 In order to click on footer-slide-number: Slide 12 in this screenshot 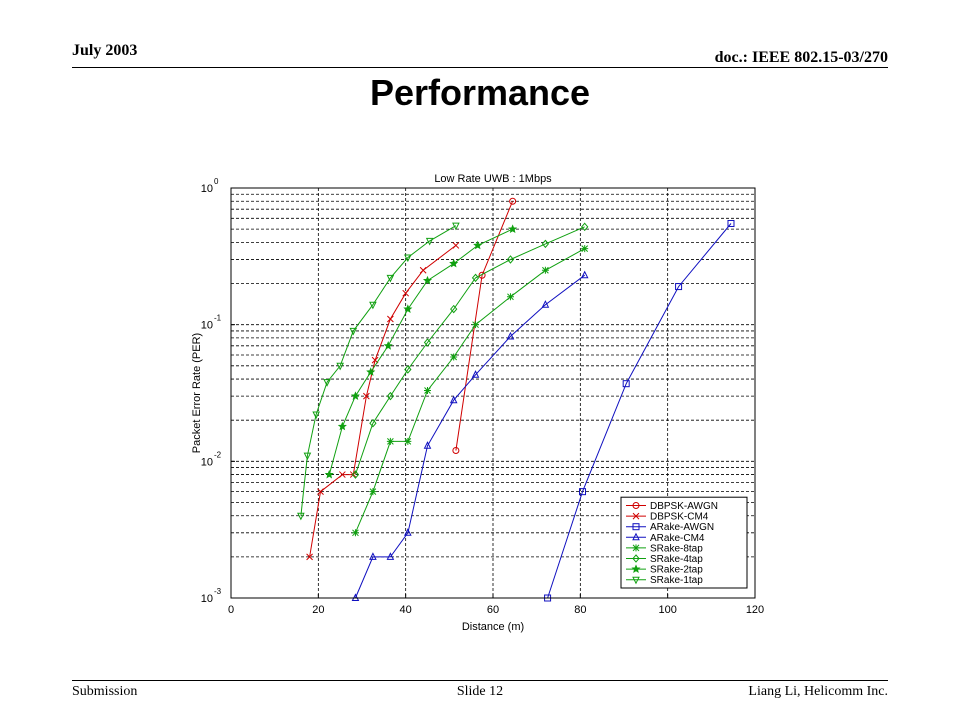, I will do `click(480, 691)`.